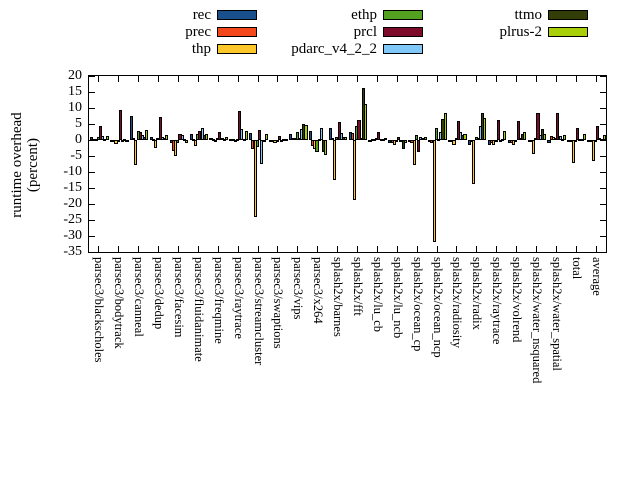  Describe the element at coordinates (603, 220) in the screenshot. I see `y-tick-right--25` at that location.